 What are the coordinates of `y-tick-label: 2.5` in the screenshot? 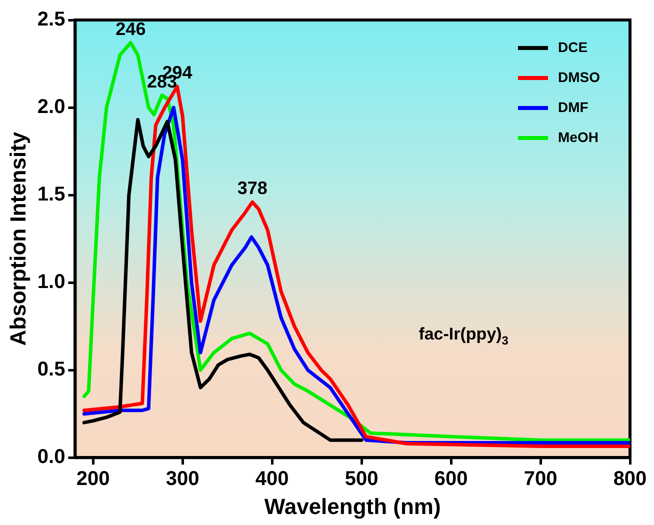 It's located at (51, 19).